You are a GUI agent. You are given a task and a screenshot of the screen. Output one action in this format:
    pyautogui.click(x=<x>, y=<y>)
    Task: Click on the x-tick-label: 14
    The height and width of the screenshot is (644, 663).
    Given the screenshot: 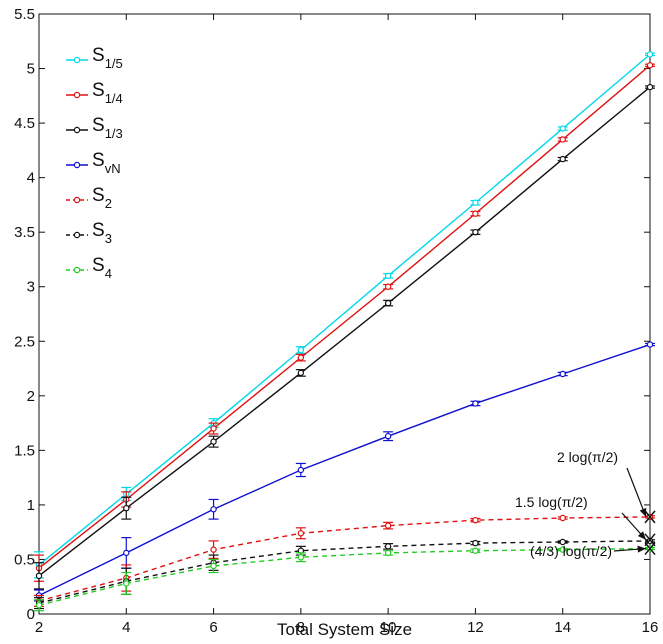 What is the action you would take?
    pyautogui.click(x=562, y=627)
    